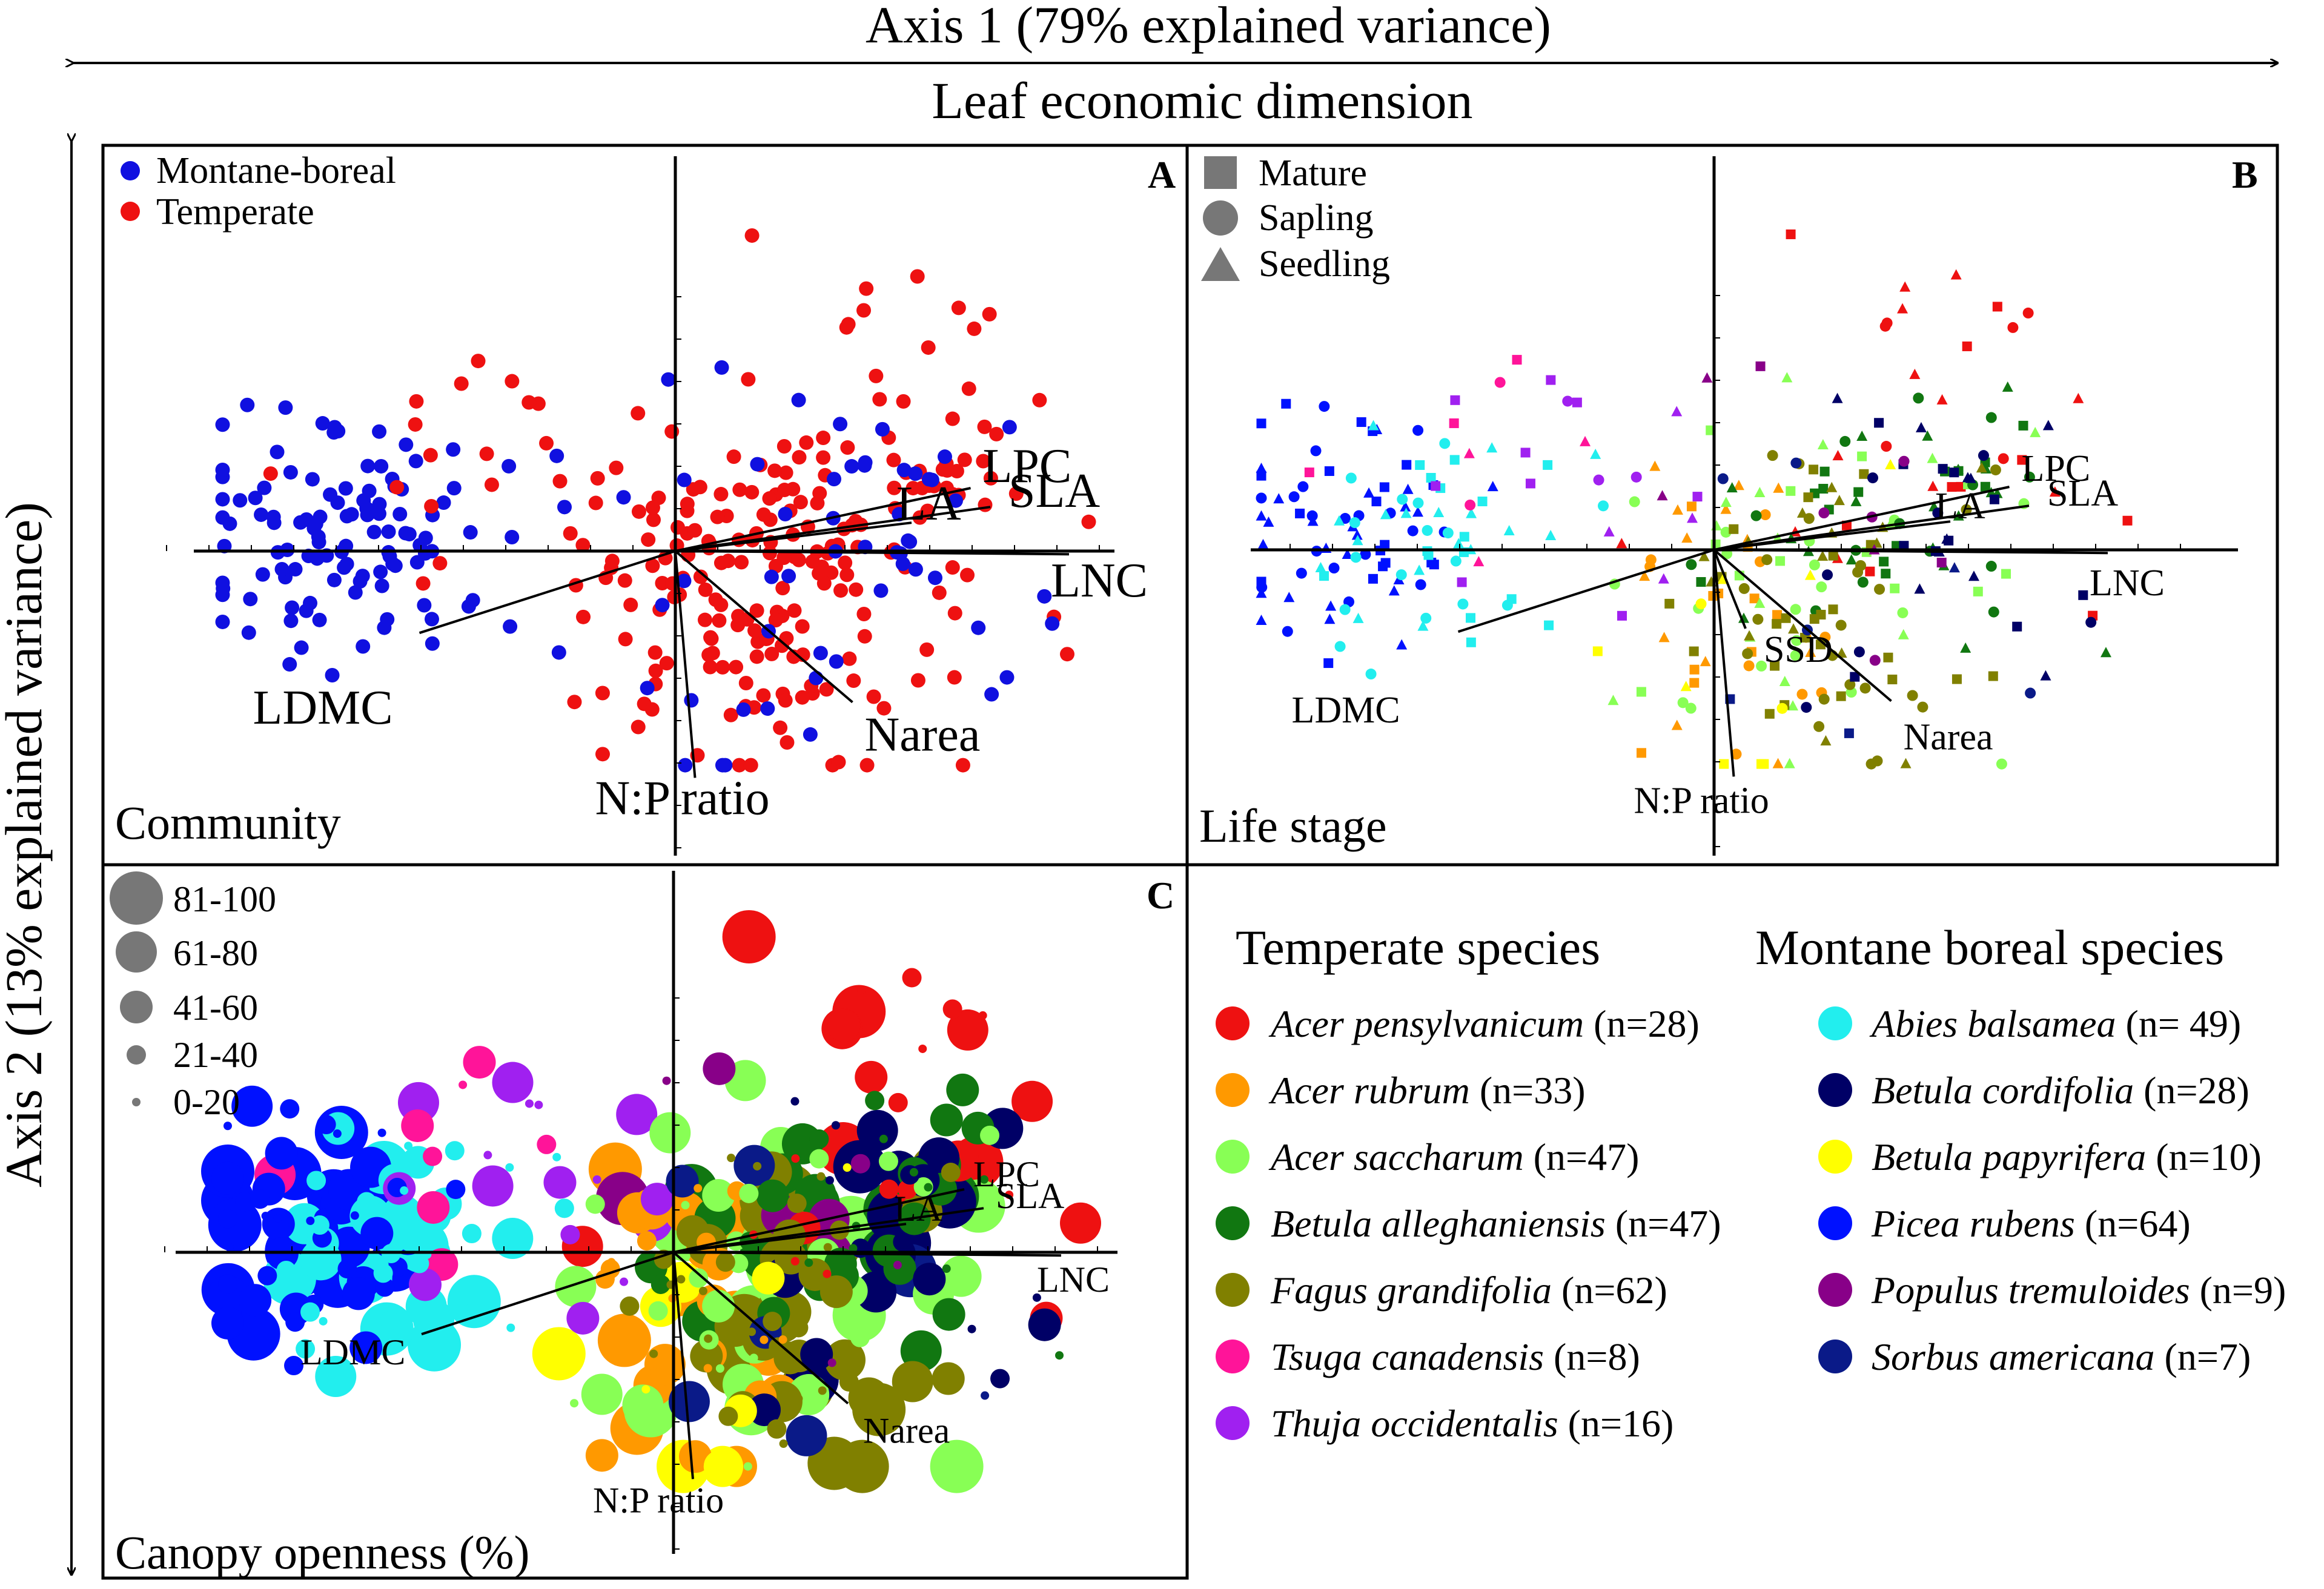 The width and height of the screenshot is (2324, 1589). Describe the element at coordinates (1798, 649) in the screenshot. I see `vector-label-ssd: SSD` at that location.